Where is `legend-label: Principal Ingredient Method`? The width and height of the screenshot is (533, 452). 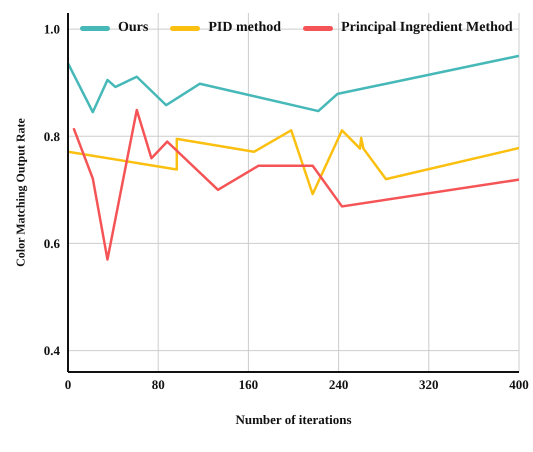 legend-label: Principal Ingredient Method is located at coordinates (426, 28).